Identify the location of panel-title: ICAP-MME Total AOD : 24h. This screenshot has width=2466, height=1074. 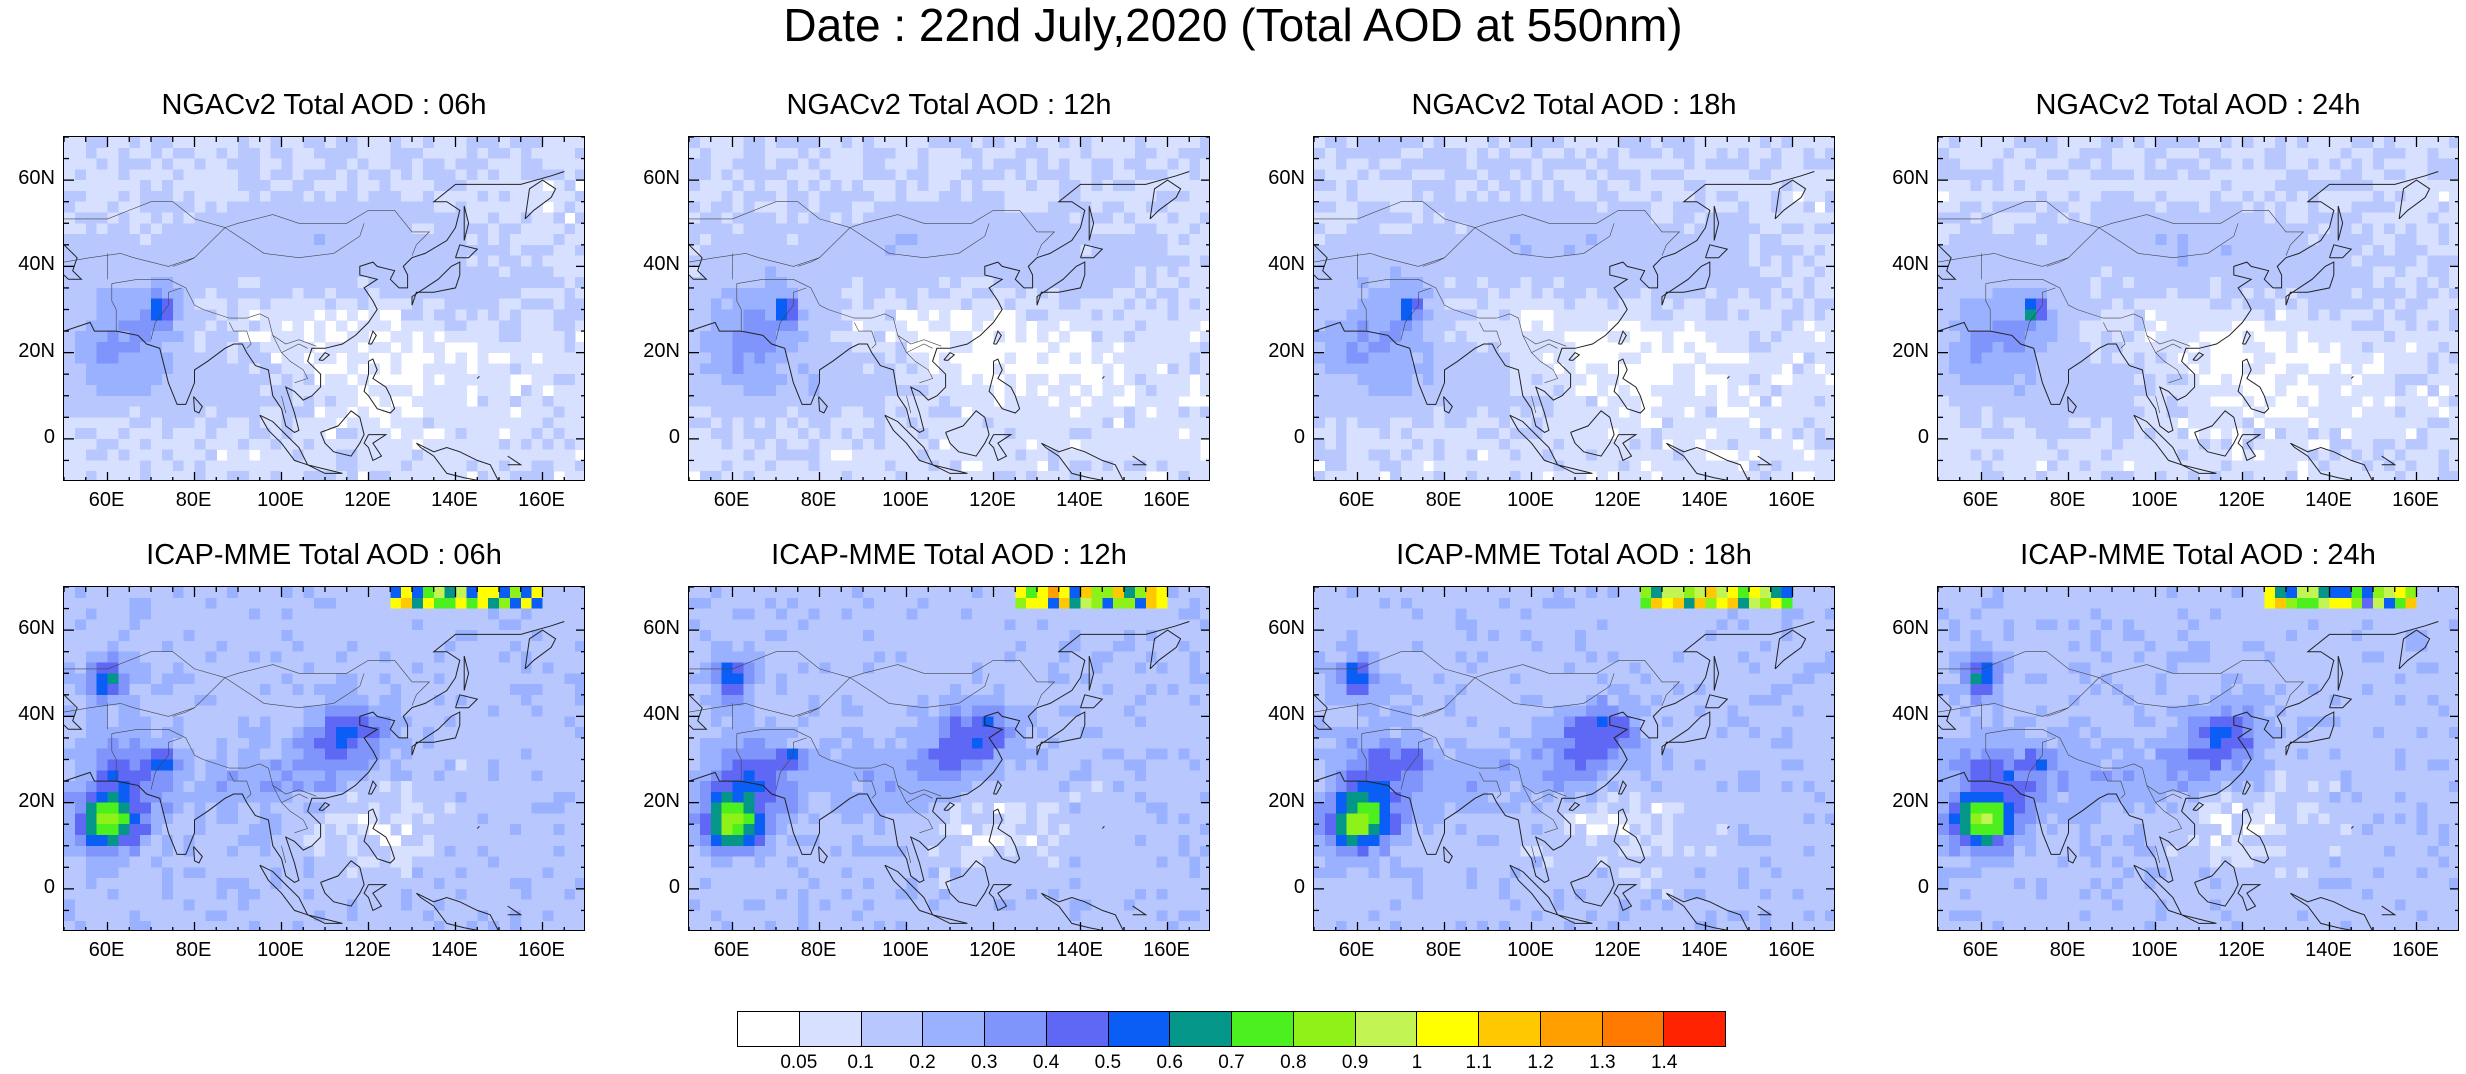
(2191, 555).